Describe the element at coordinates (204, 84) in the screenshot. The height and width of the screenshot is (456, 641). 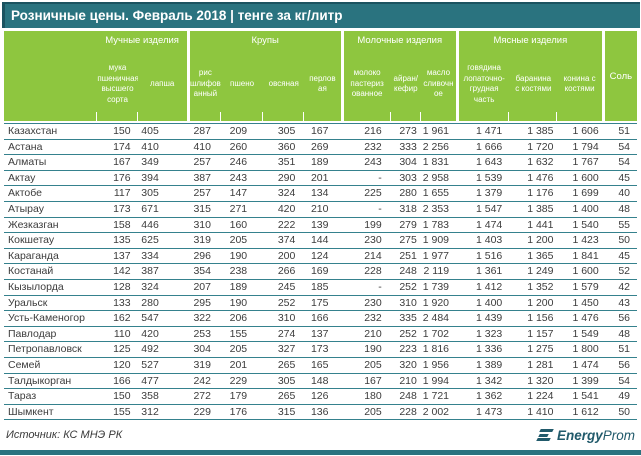
I see `column-header-rice: рис шлифов анный` at that location.